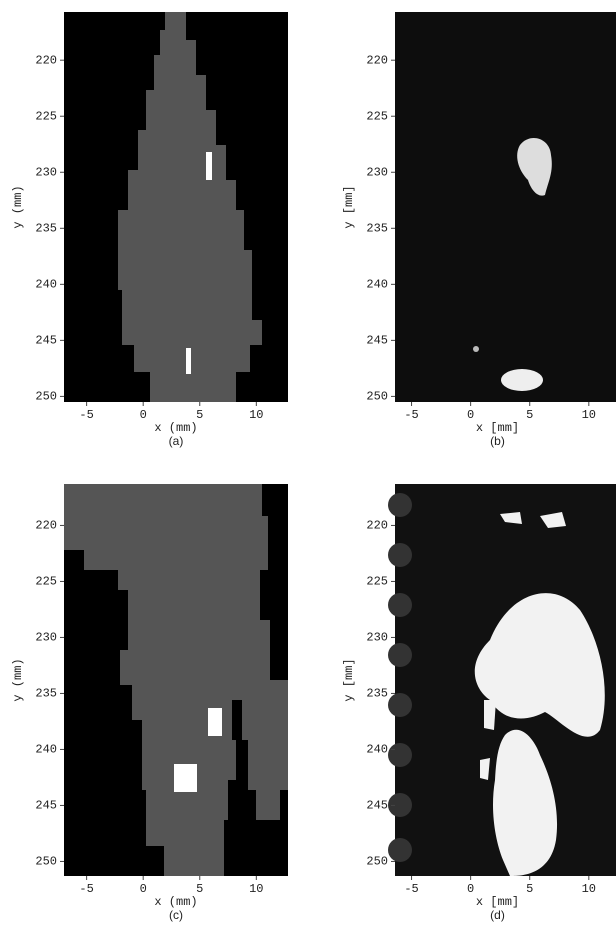 Image resolution: width=616 pixels, height=929 pixels. What do you see at coordinates (497, 441) in the screenshot?
I see `caption: (b)` at bounding box center [497, 441].